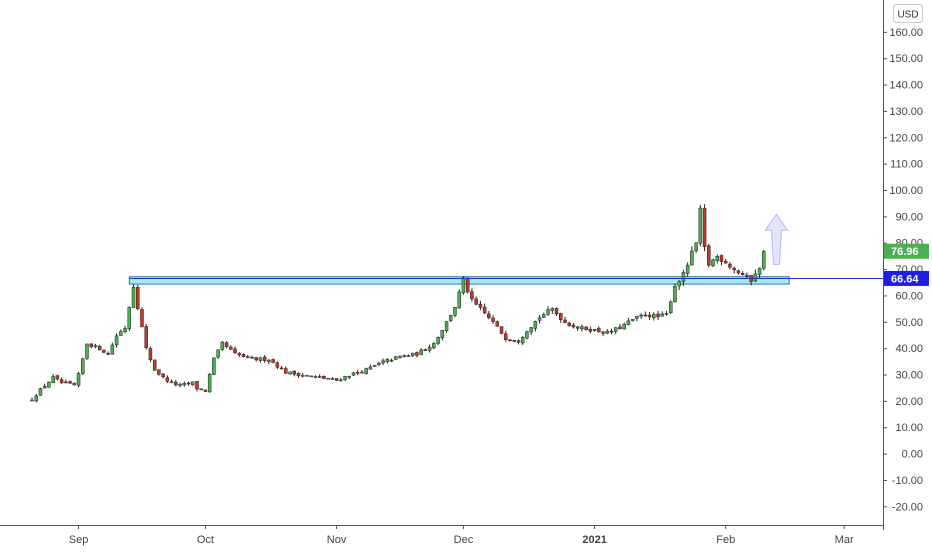 The image size is (932, 555). What do you see at coordinates (459, 280) in the screenshot?
I see `support-zone` at bounding box center [459, 280].